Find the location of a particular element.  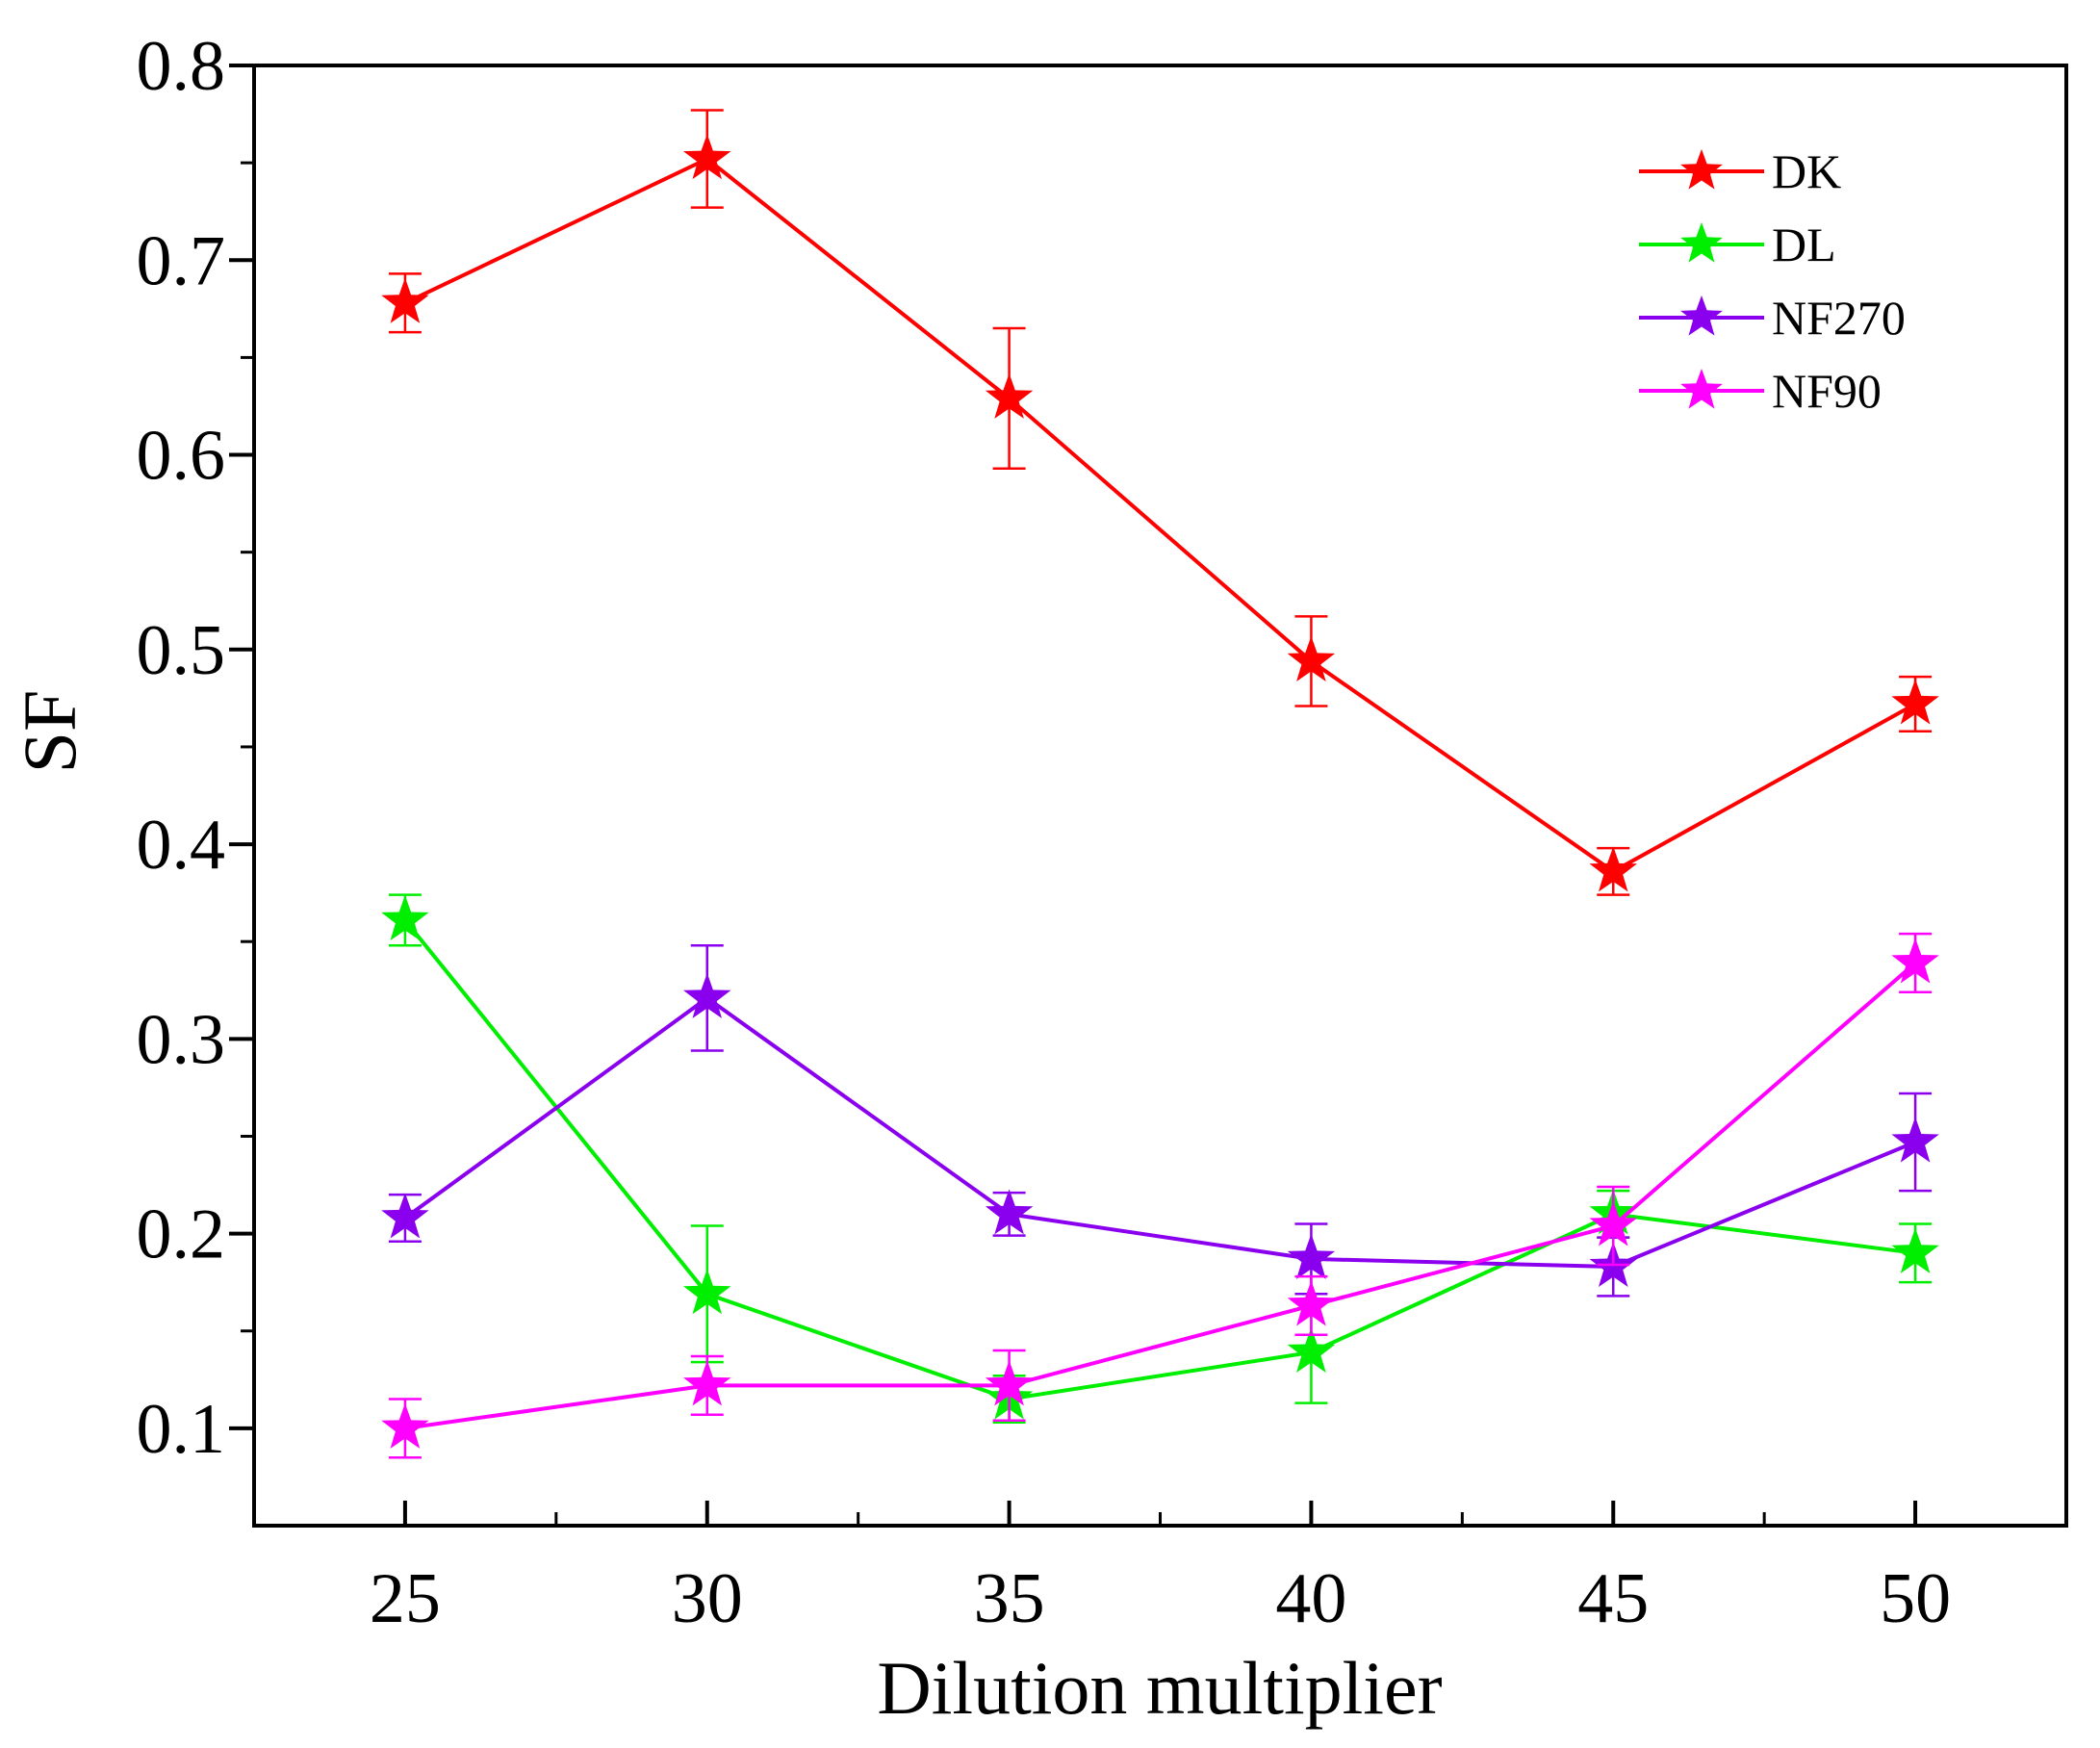

x-tick-label: 25 is located at coordinates (405, 1599).